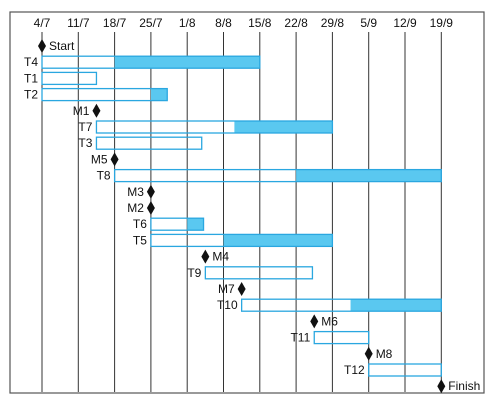  What do you see at coordinates (384, 354) in the screenshot?
I see `milestone-label: M8` at bounding box center [384, 354].